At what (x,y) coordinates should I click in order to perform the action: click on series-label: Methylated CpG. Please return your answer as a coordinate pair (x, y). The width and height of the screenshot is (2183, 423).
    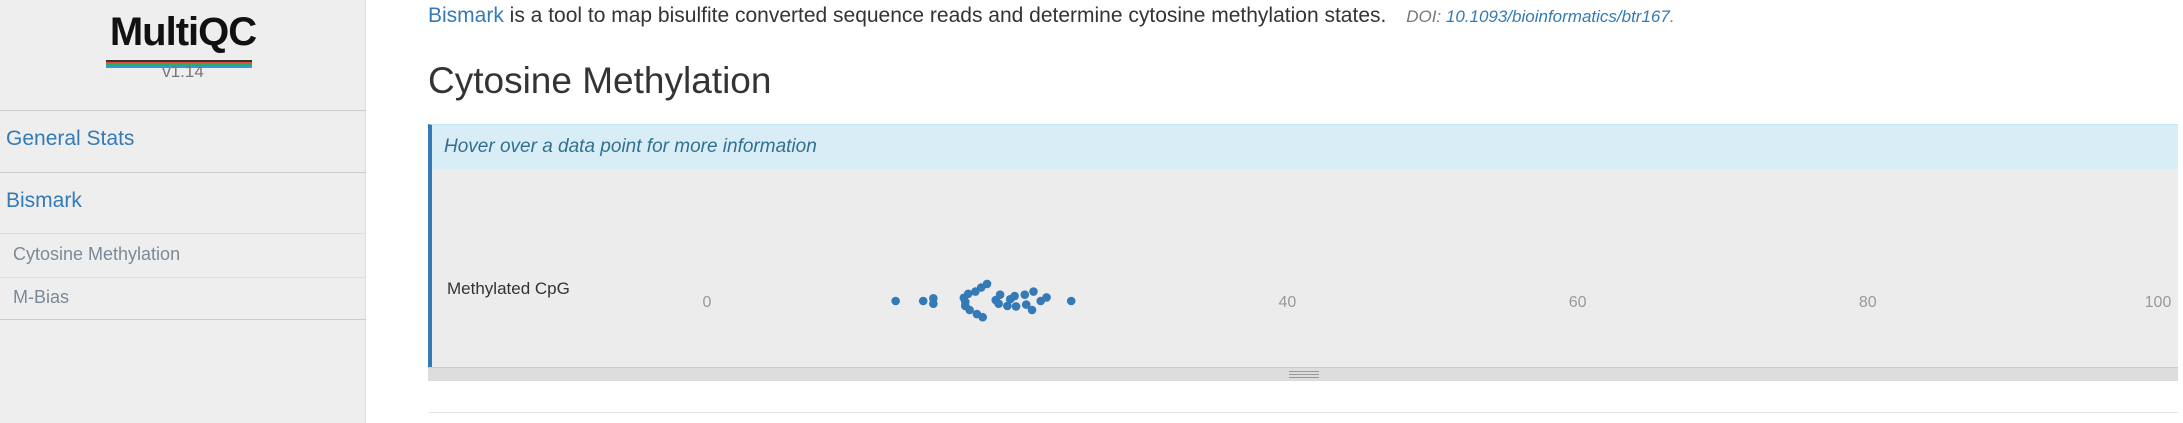
    Looking at the image, I should click on (508, 288).